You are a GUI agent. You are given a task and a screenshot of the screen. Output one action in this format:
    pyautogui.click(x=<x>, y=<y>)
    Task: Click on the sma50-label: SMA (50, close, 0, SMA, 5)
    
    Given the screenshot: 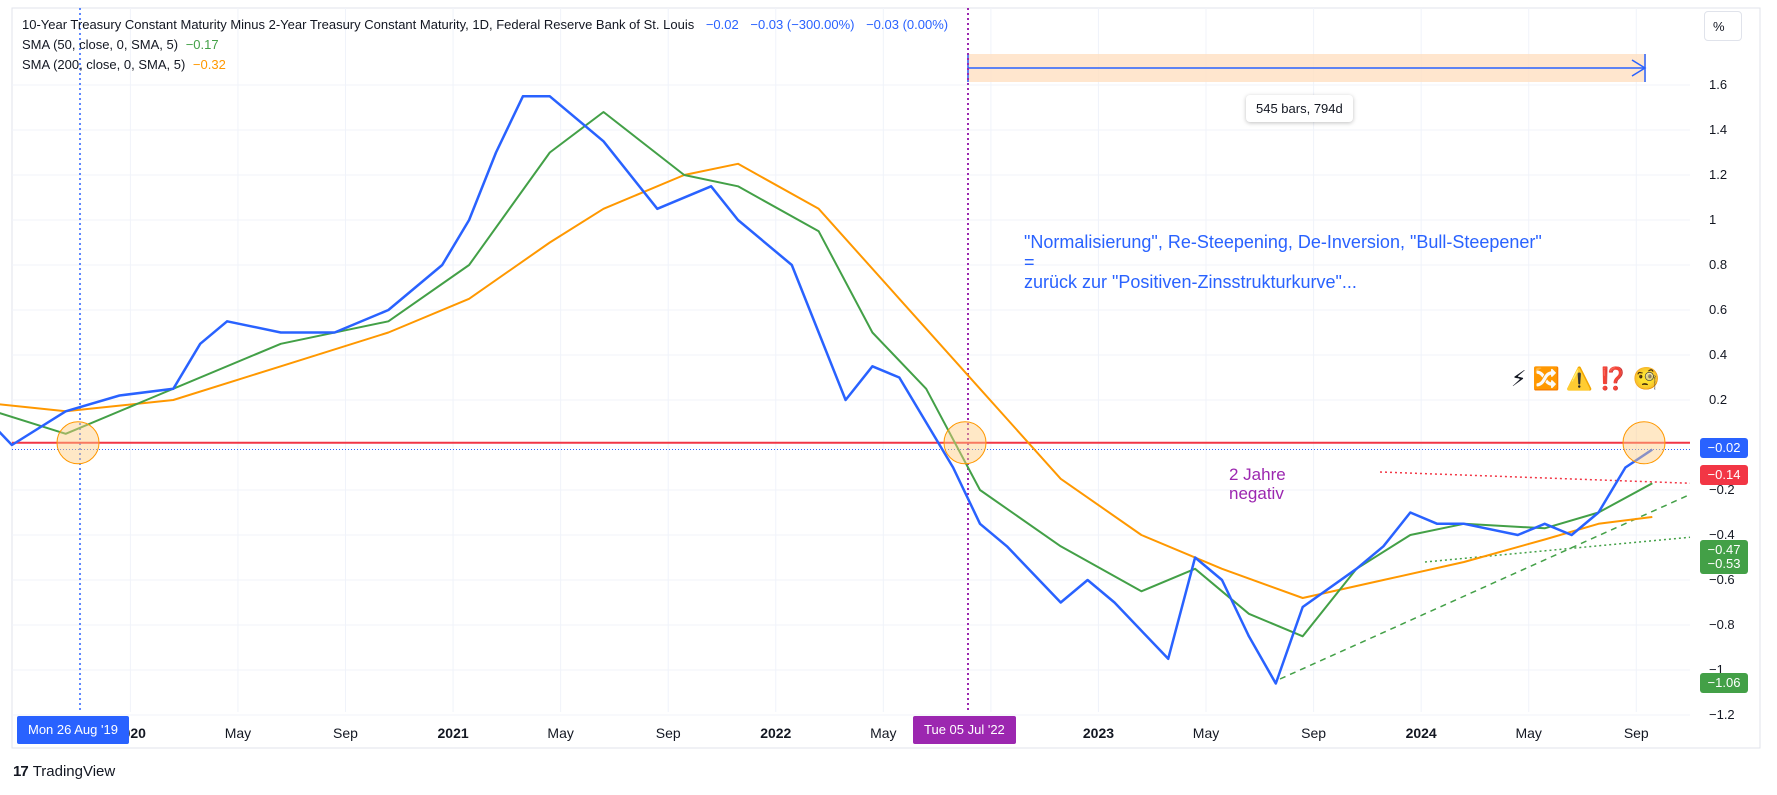 What is the action you would take?
    pyautogui.click(x=100, y=44)
    